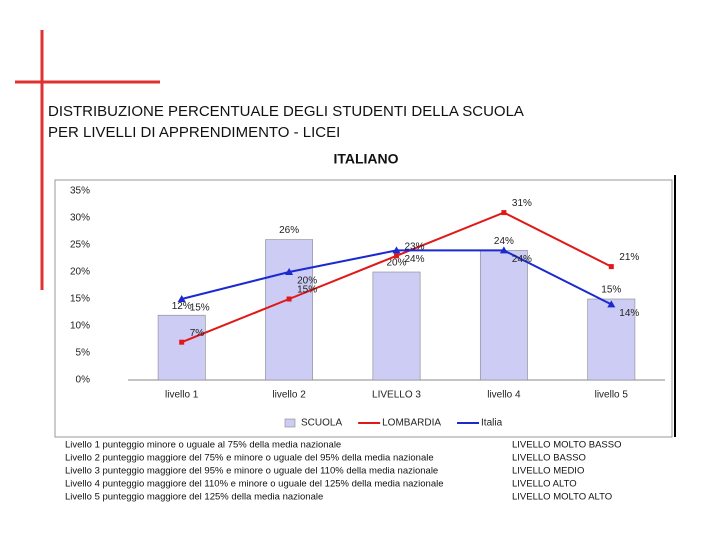 This screenshot has height=545, width=720. What do you see at coordinates (289, 230) in the screenshot?
I see `data-label: 26%` at bounding box center [289, 230].